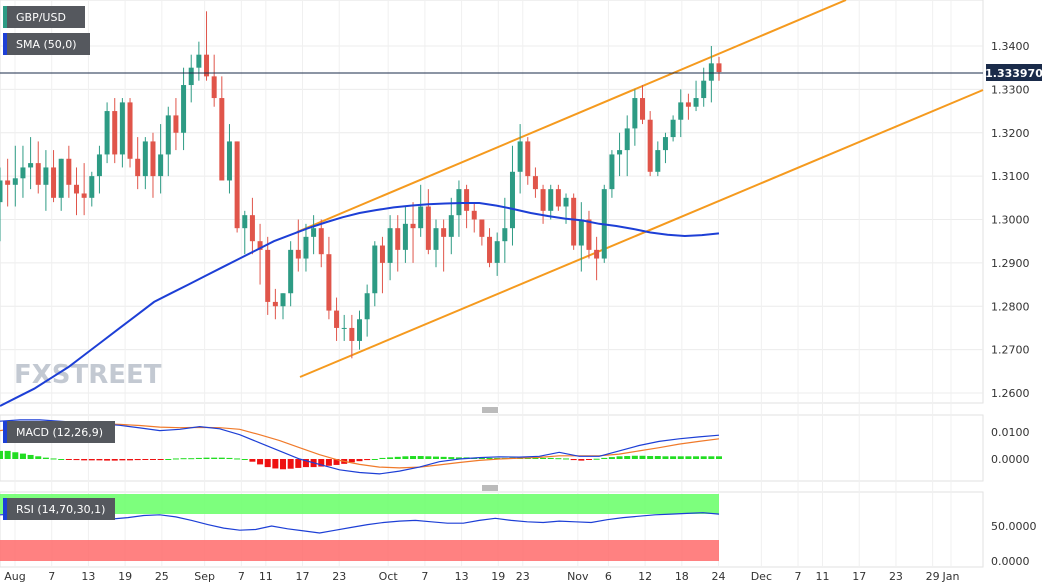 The image size is (1060, 587). What do you see at coordinates (761, 576) in the screenshot?
I see `time-tick-label: Dec` at bounding box center [761, 576].